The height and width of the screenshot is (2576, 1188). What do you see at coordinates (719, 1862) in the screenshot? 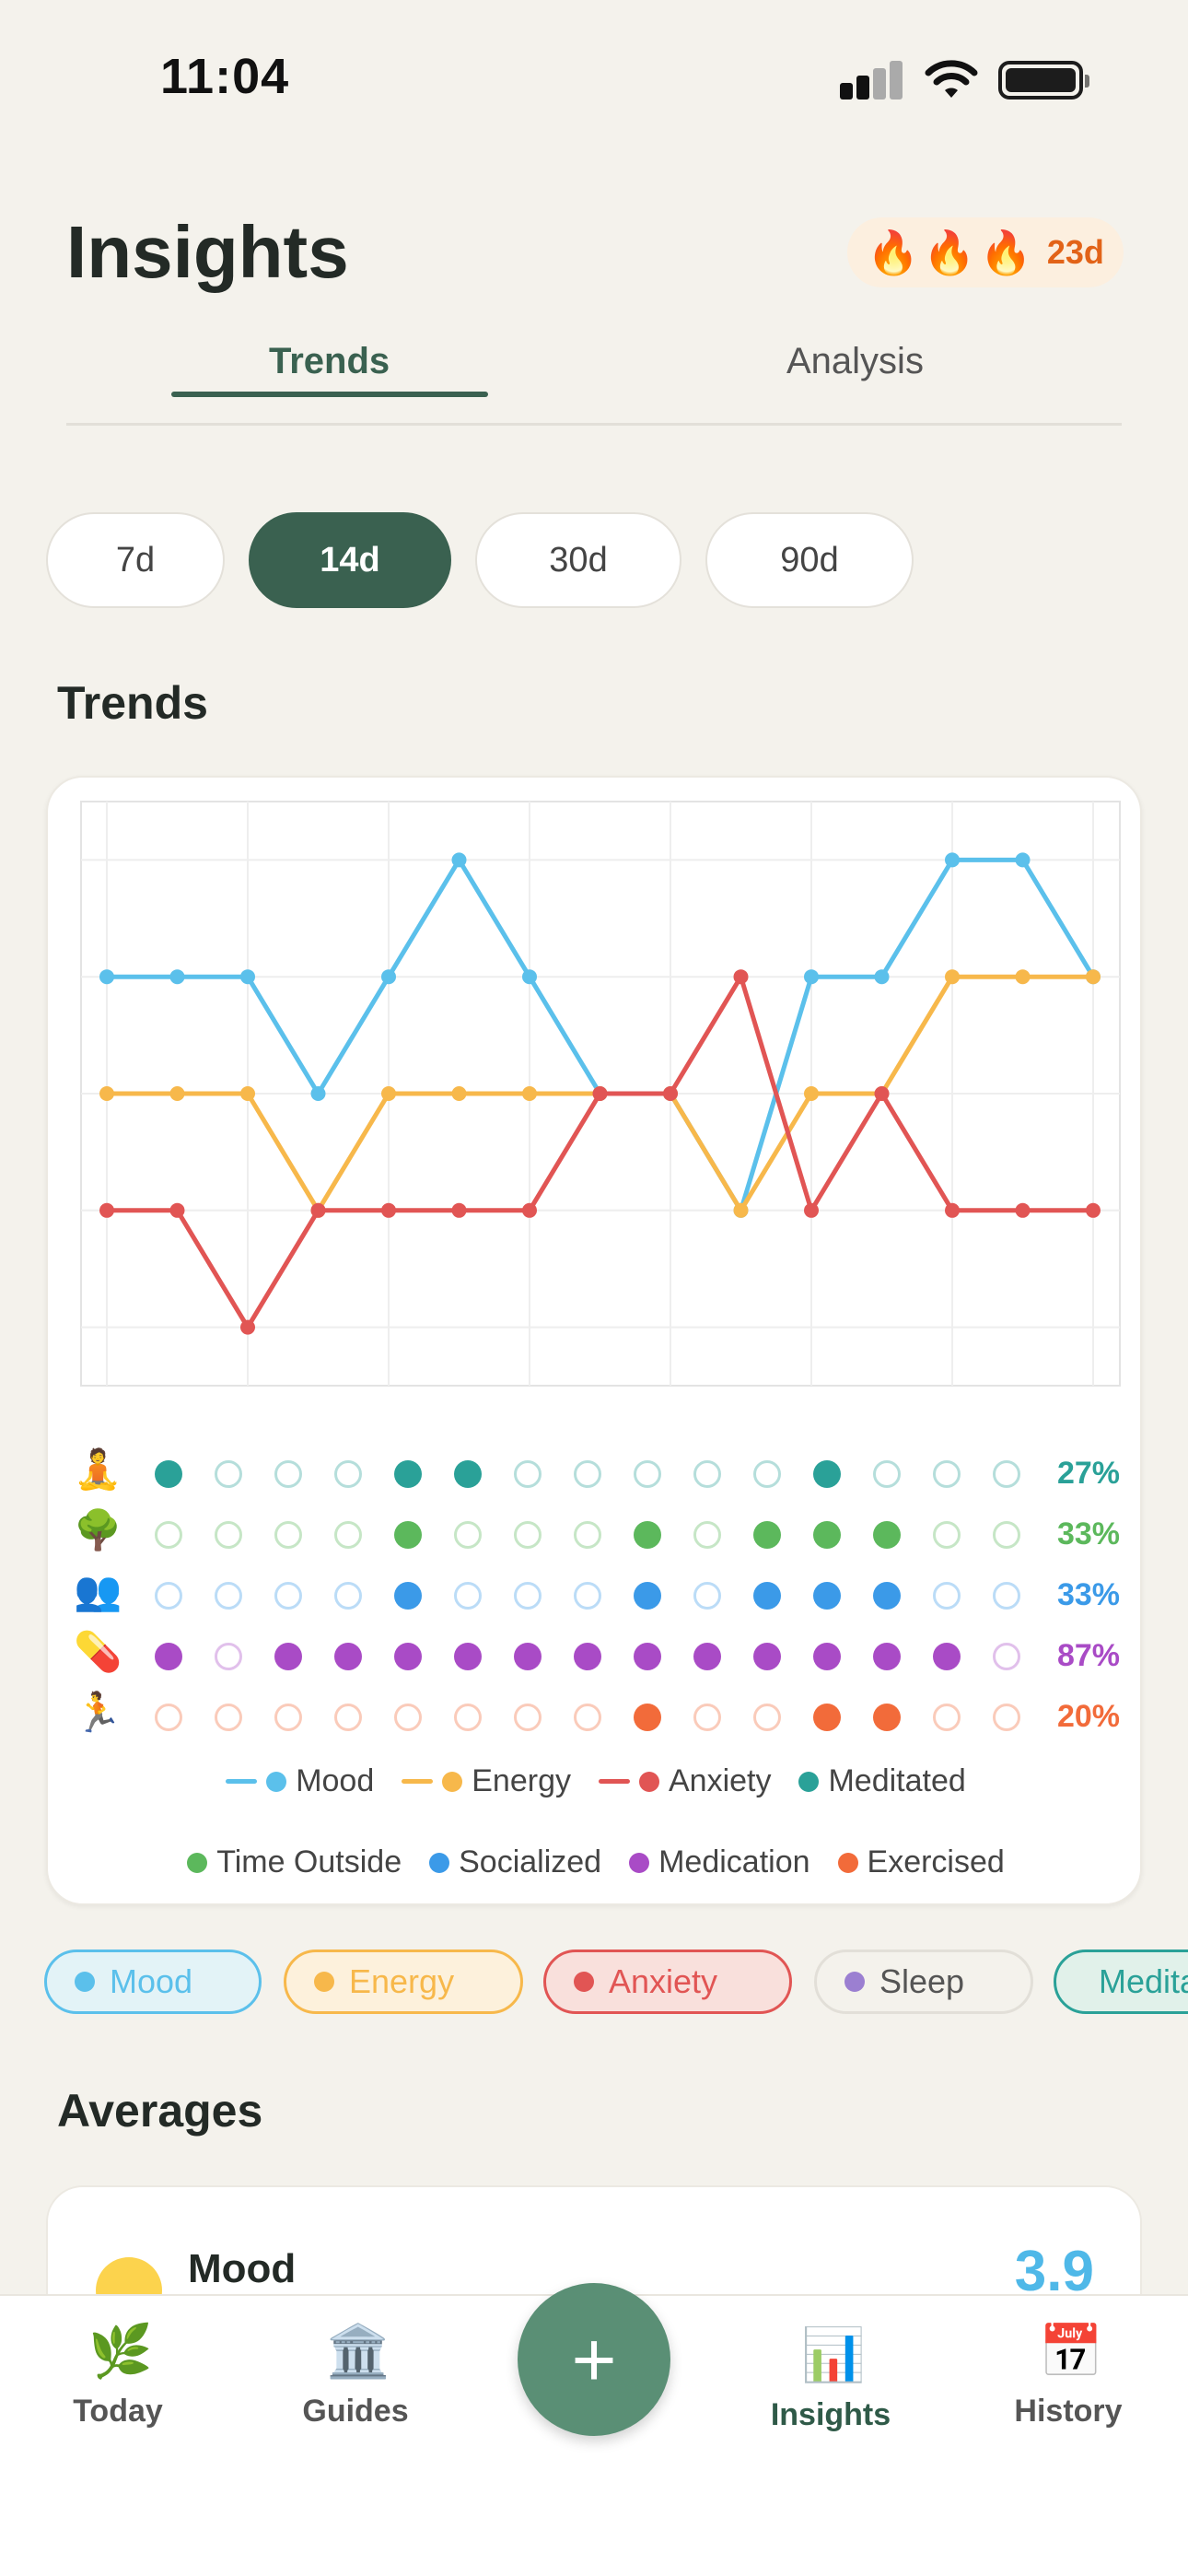
I see `legend-item-medication: Medication` at bounding box center [719, 1862].